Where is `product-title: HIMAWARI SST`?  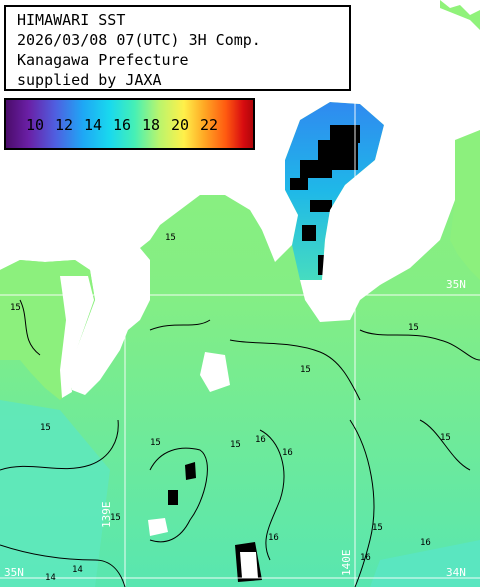 product-title: HIMAWARI SST is located at coordinates (71, 20).